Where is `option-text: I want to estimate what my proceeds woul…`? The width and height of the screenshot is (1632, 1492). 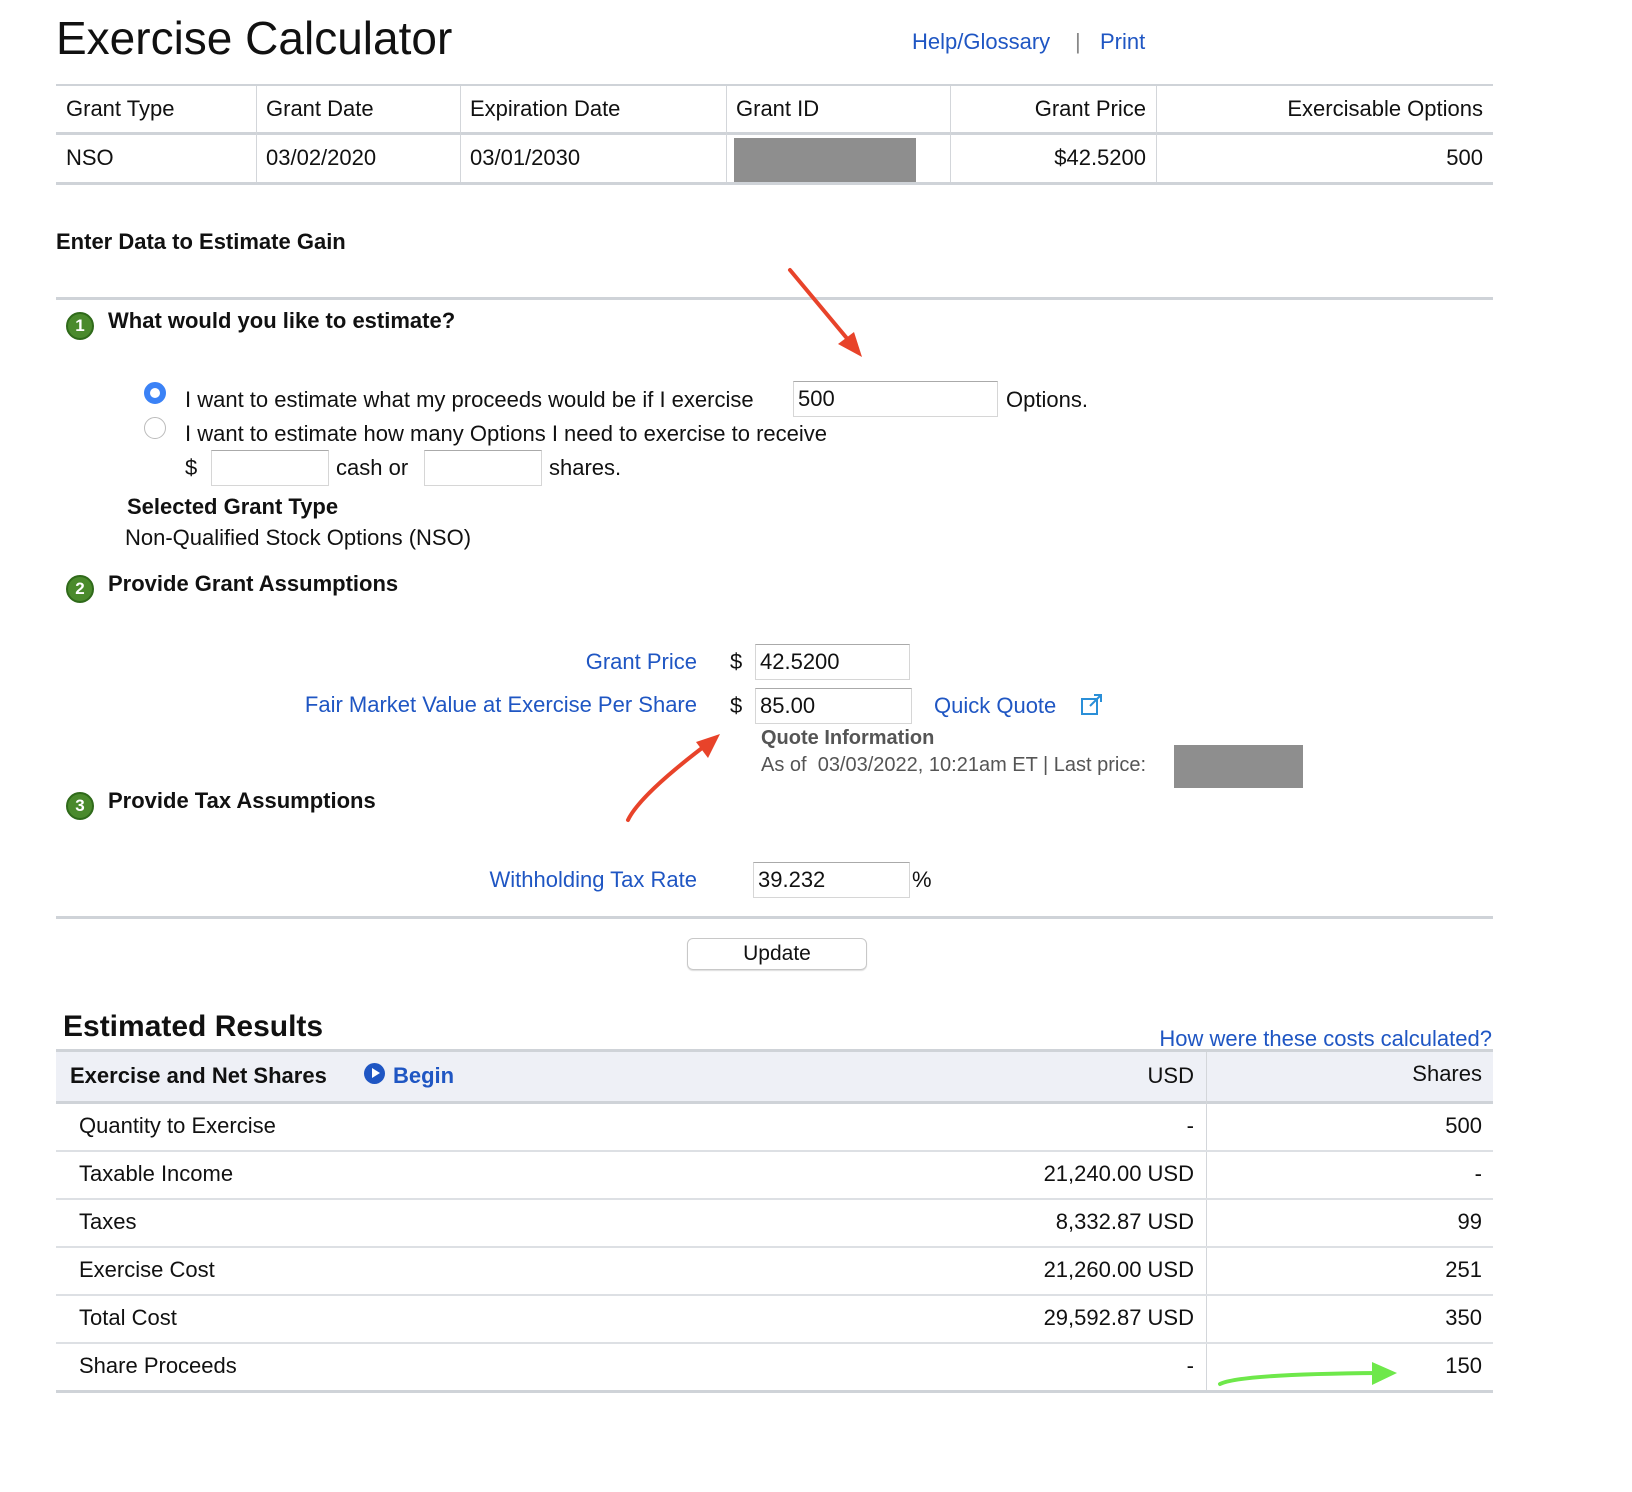
option-text: I want to estimate what my proceeds woul… is located at coordinates (469, 399).